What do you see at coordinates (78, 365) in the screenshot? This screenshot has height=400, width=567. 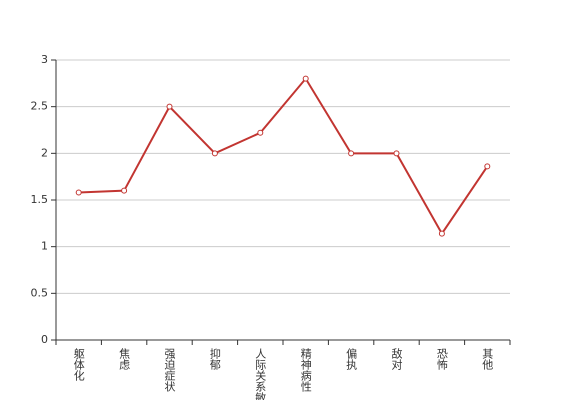 I see `x-tick-label: 躯体化` at bounding box center [78, 365].